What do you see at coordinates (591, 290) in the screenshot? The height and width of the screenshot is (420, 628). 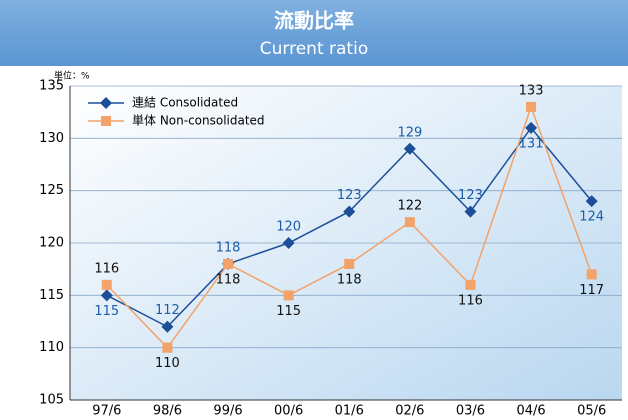 I see `data-label: 117` at bounding box center [591, 290].